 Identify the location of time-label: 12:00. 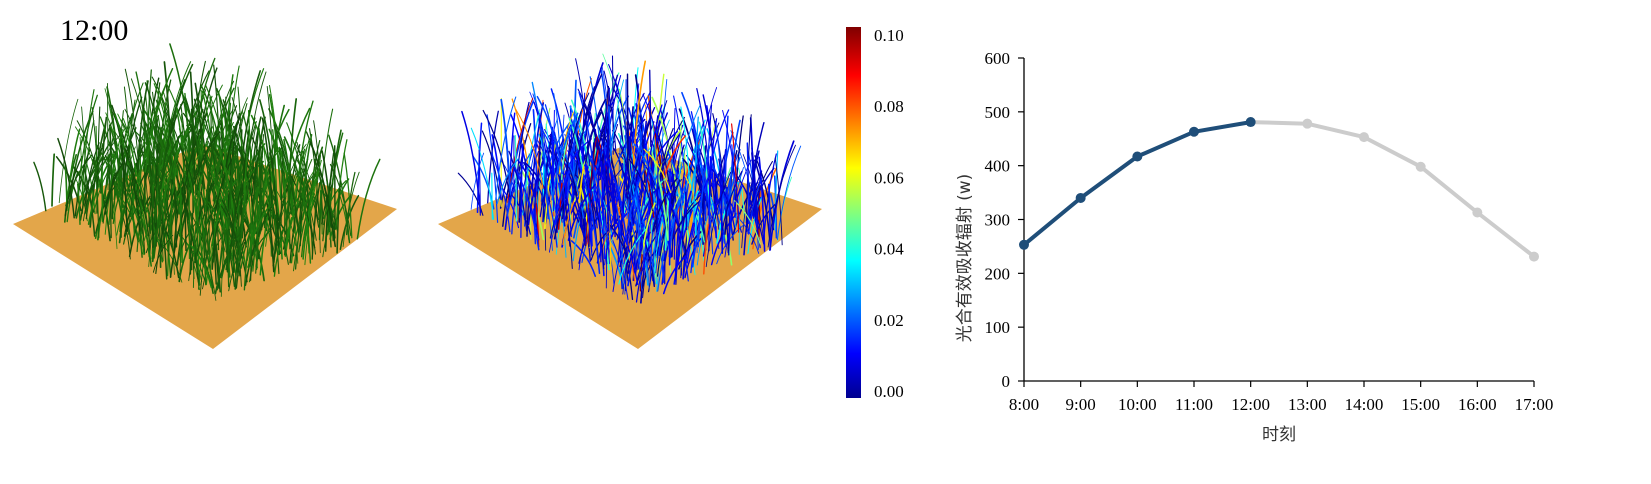
(94, 30).